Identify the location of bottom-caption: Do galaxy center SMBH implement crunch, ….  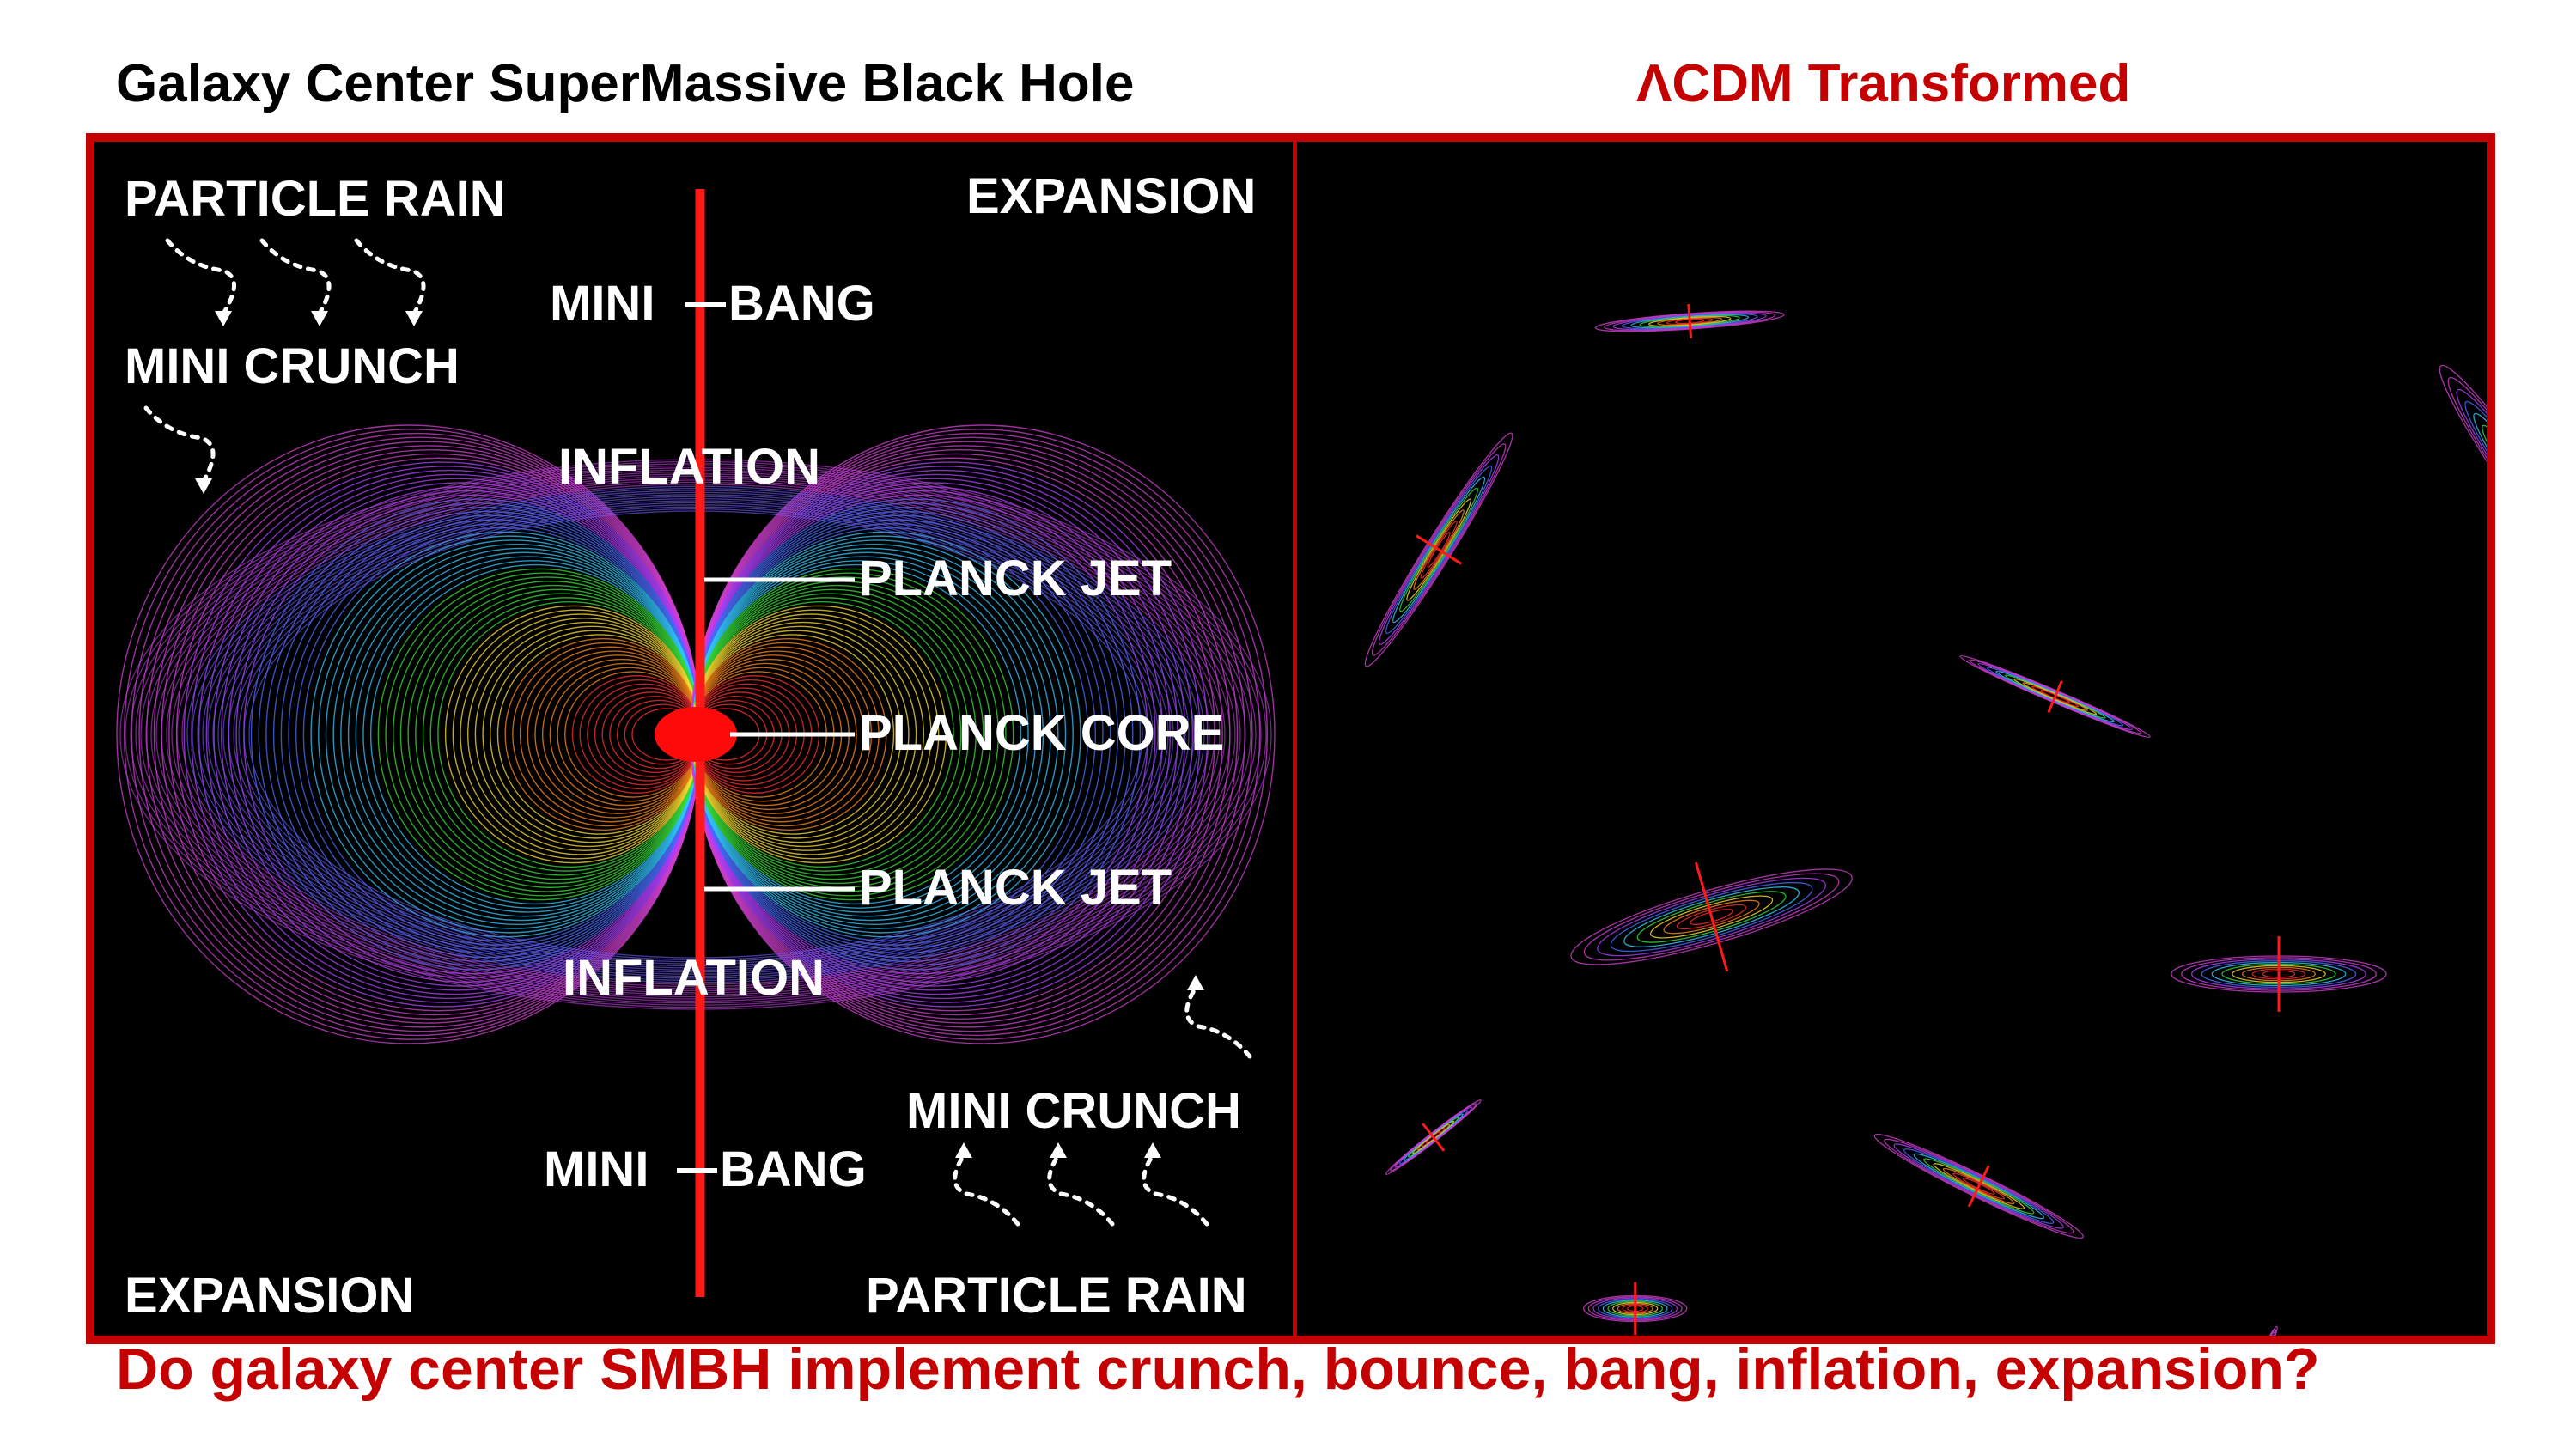
(1218, 1369).